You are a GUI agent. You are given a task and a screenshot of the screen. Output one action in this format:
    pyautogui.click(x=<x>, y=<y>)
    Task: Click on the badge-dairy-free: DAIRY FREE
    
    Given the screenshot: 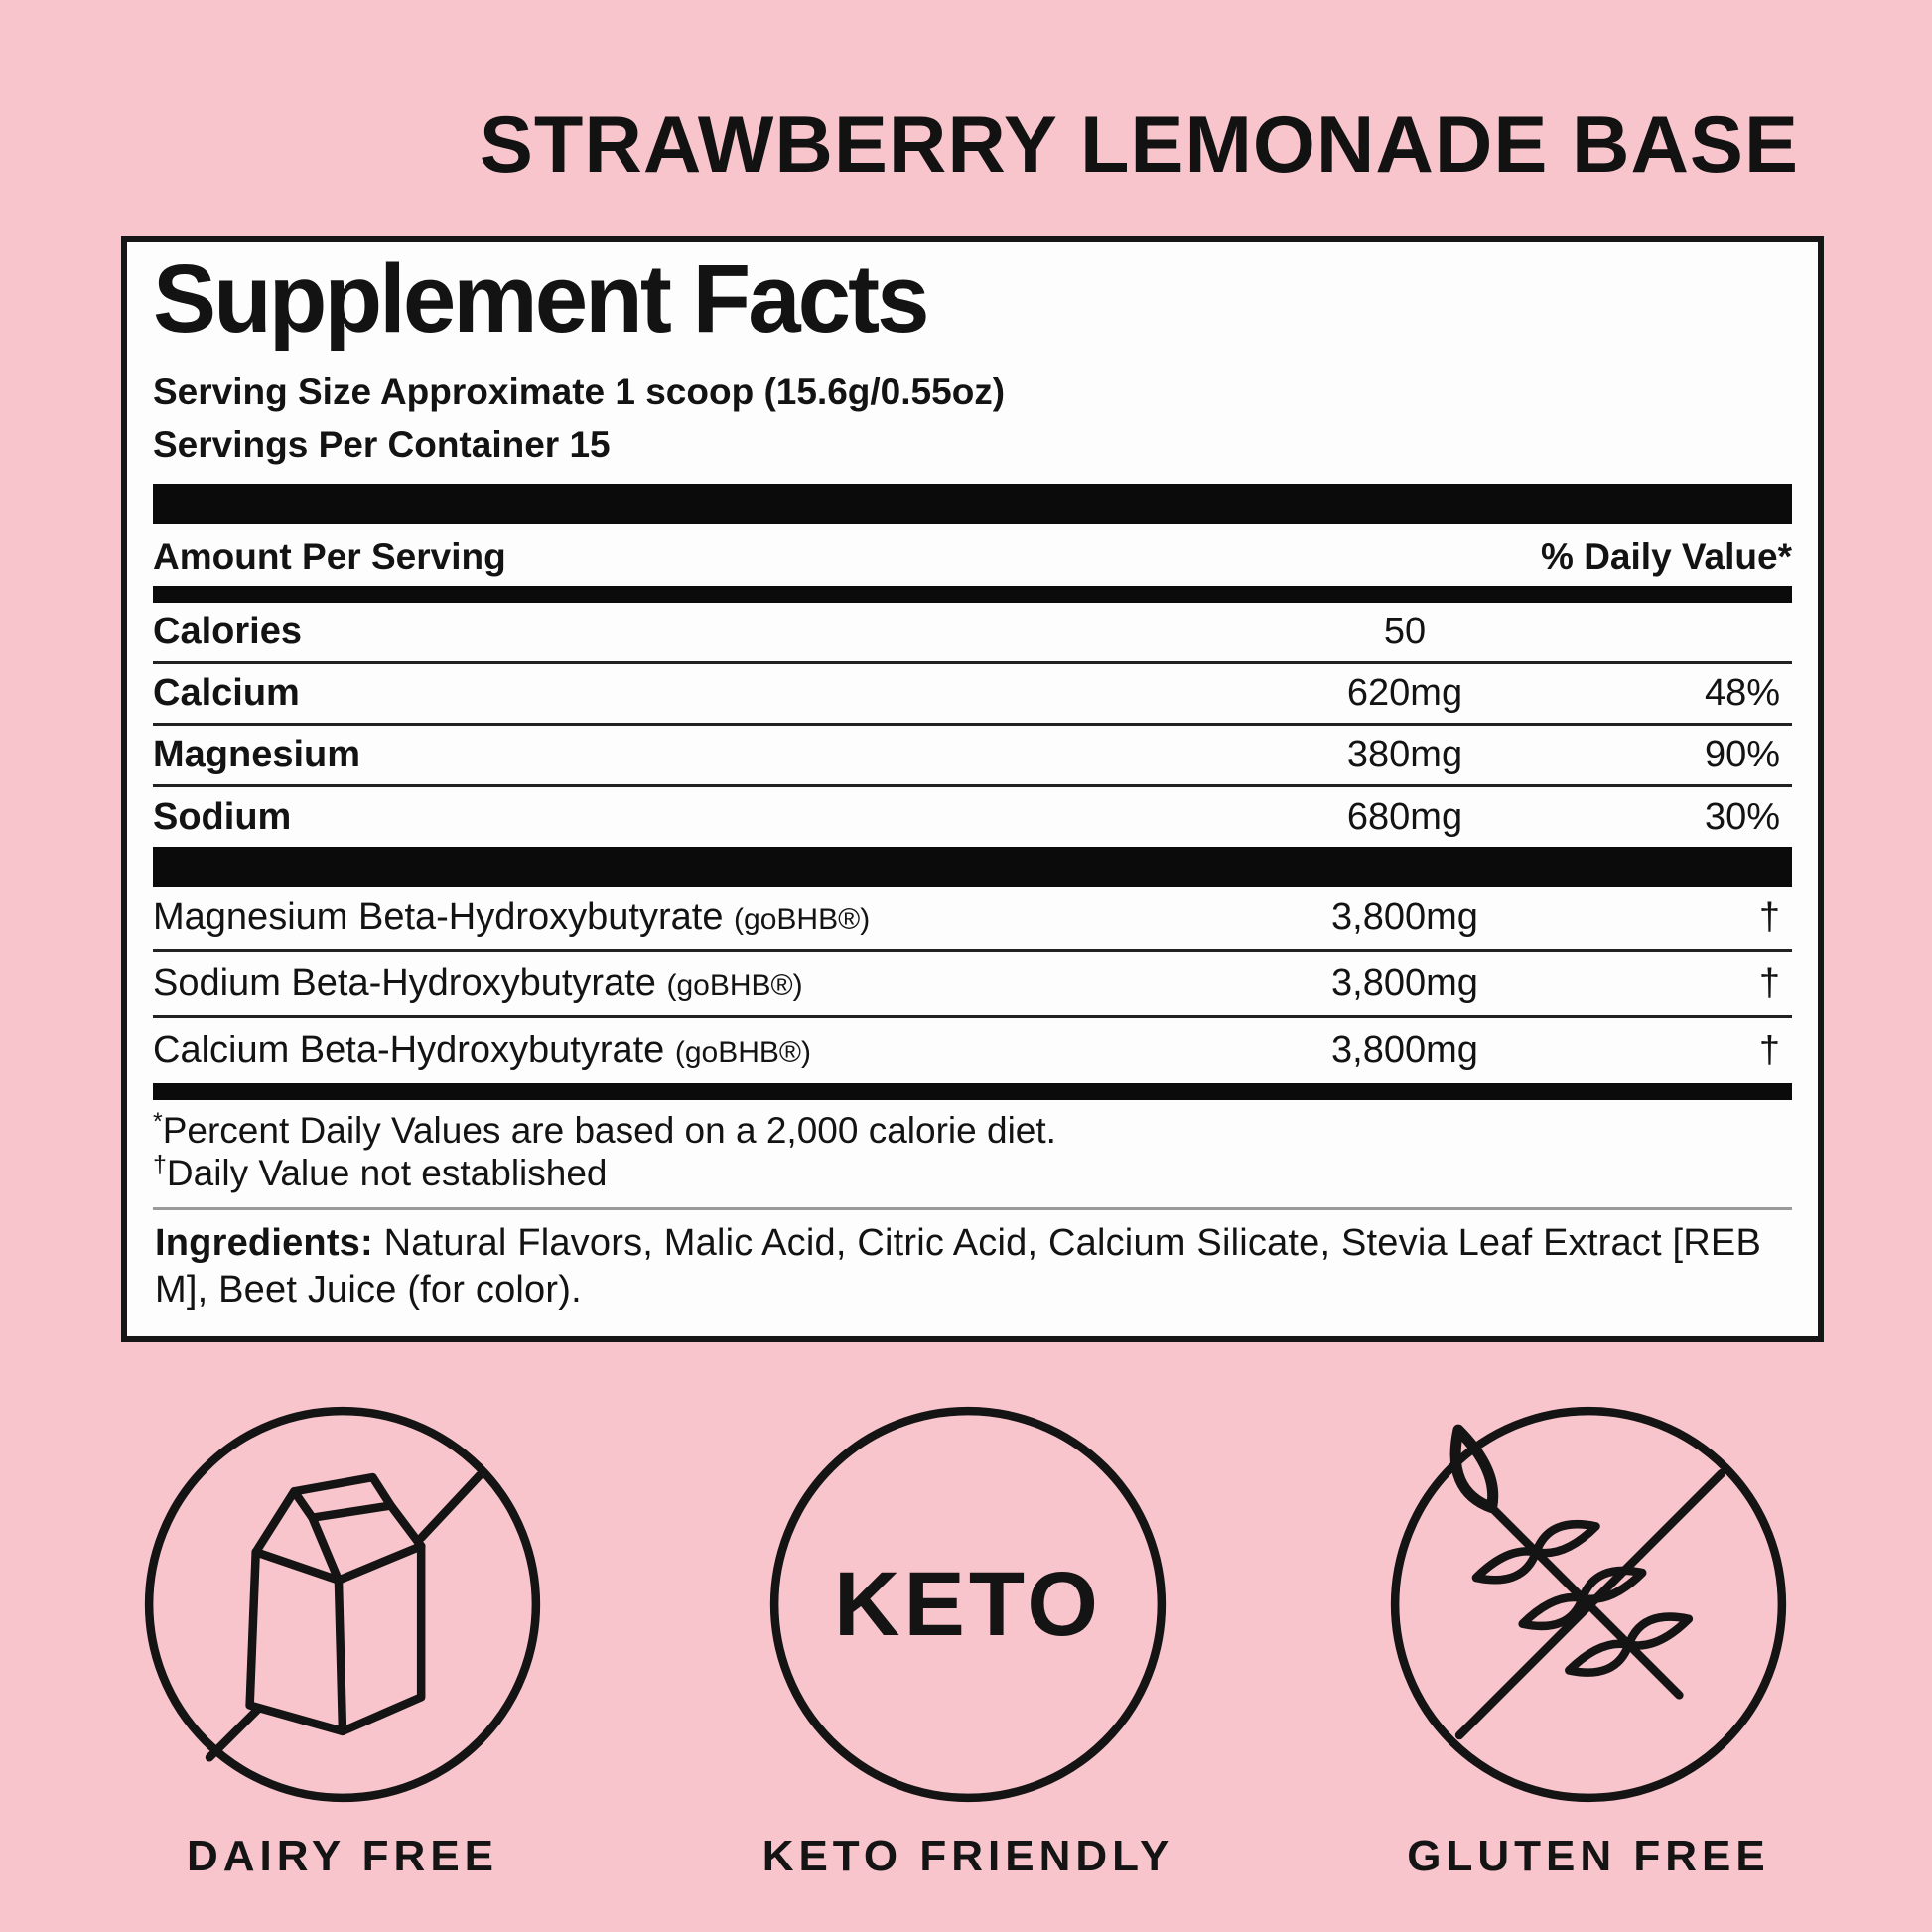 What is the action you would take?
    pyautogui.click(x=342, y=1642)
    